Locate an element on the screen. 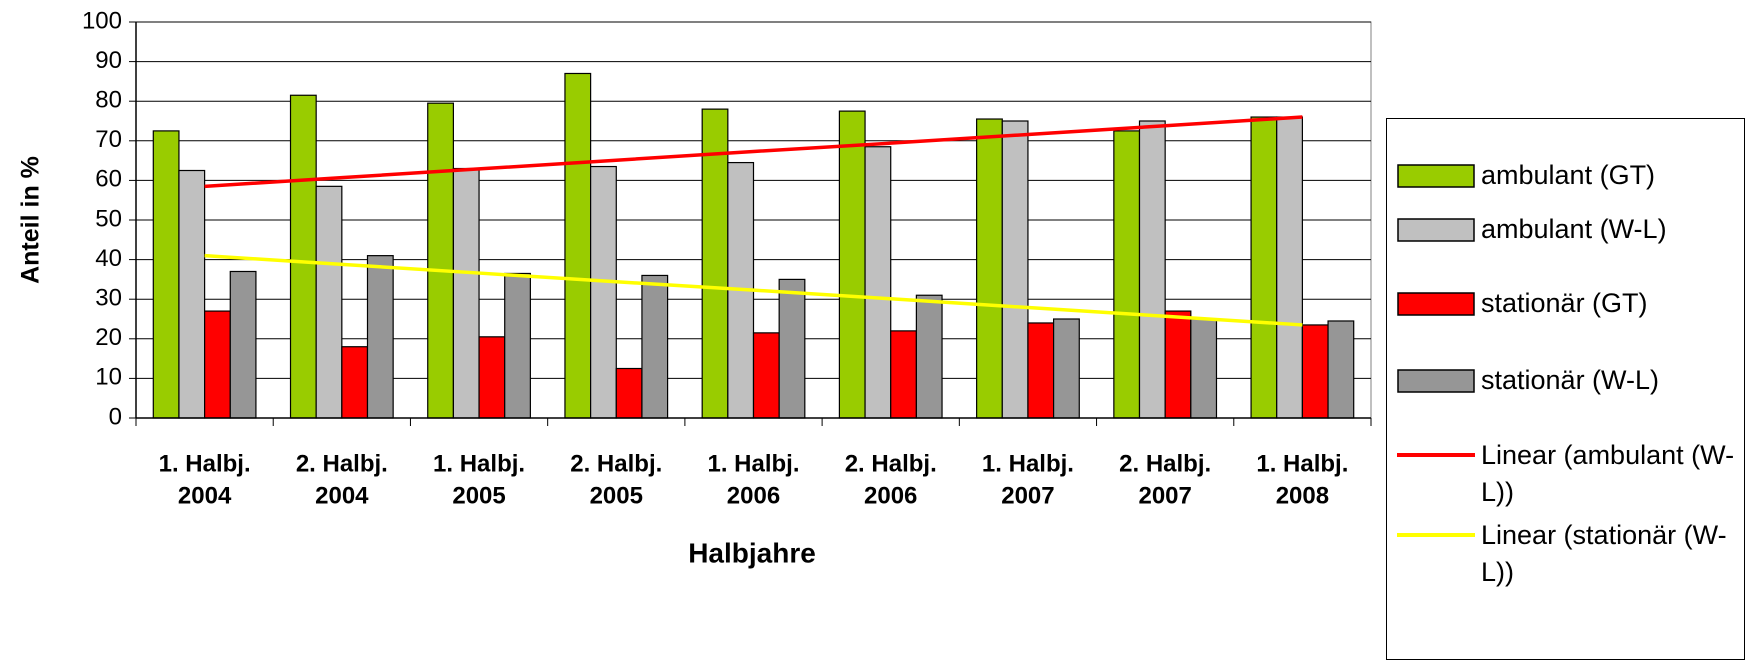  y-tick-label: 40 is located at coordinates (108, 258).